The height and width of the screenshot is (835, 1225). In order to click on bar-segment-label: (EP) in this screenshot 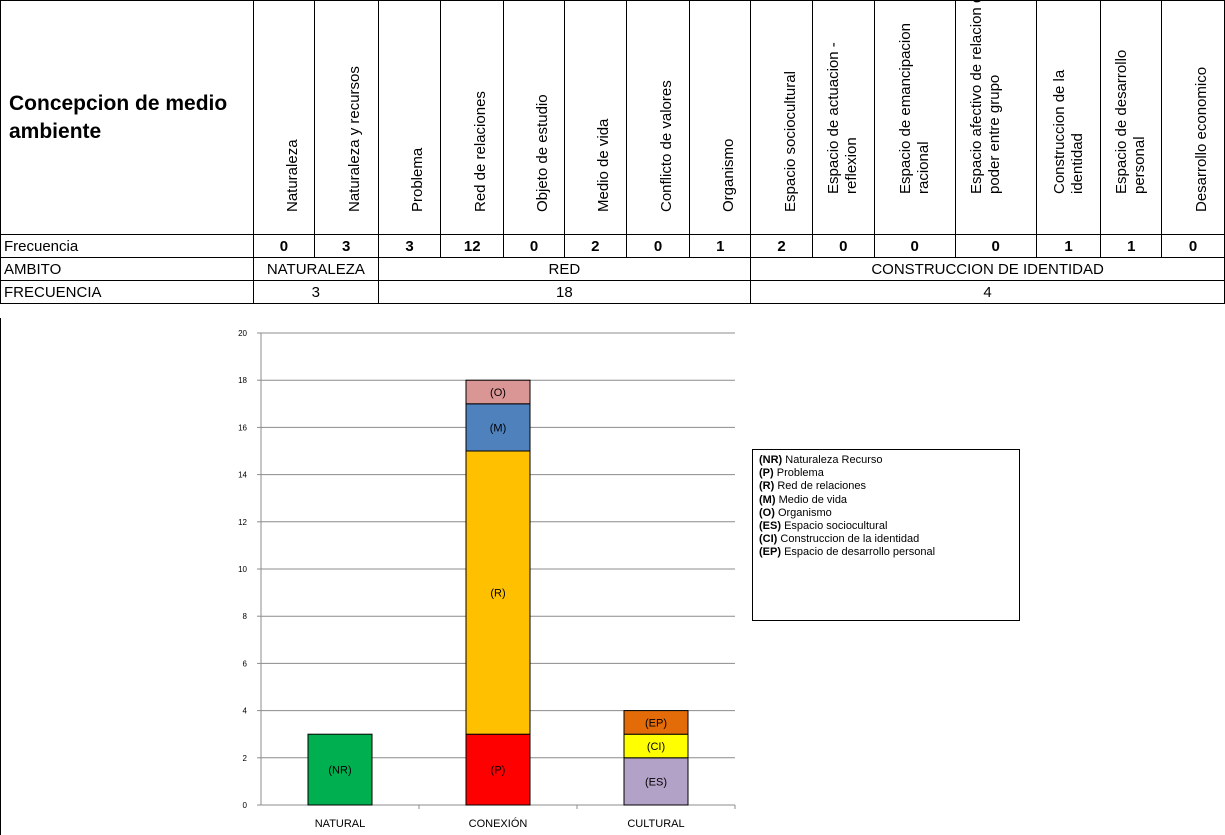, I will do `click(656, 723)`.